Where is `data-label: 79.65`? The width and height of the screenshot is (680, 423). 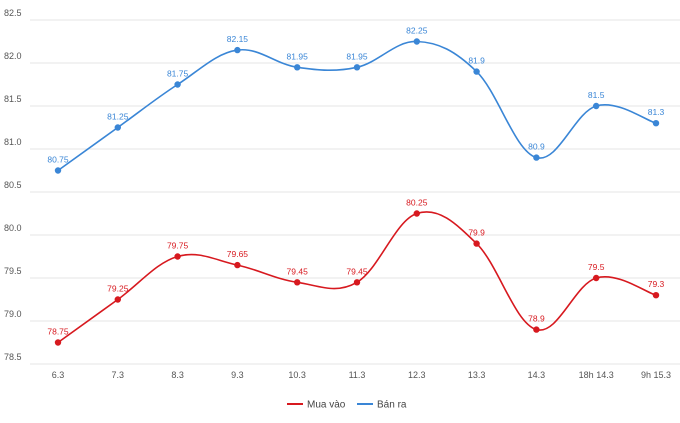 data-label: 79.65 is located at coordinates (238, 254).